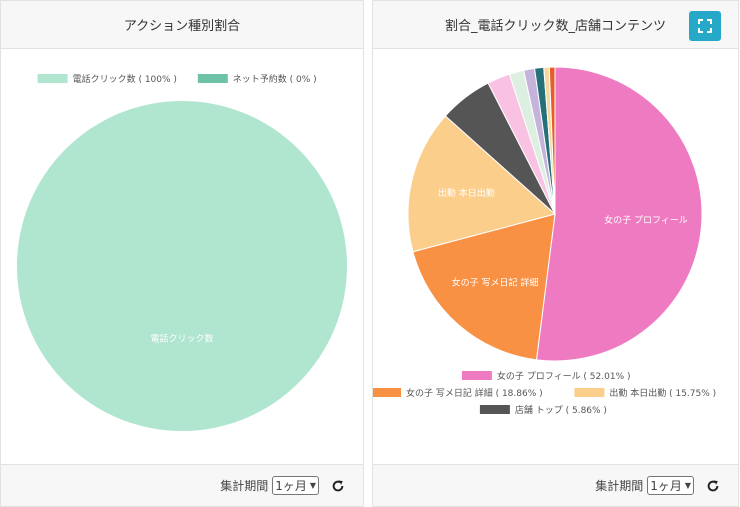 The width and height of the screenshot is (740, 507). I want to click on legend-item: 店舗 トップ ( 5.86% ), so click(561, 410).